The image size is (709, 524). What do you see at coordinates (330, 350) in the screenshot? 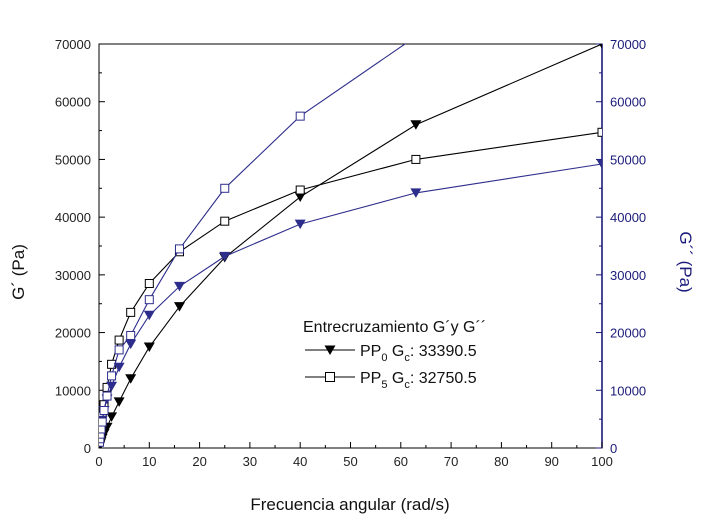
I see `legend-marker-pp0` at bounding box center [330, 350].